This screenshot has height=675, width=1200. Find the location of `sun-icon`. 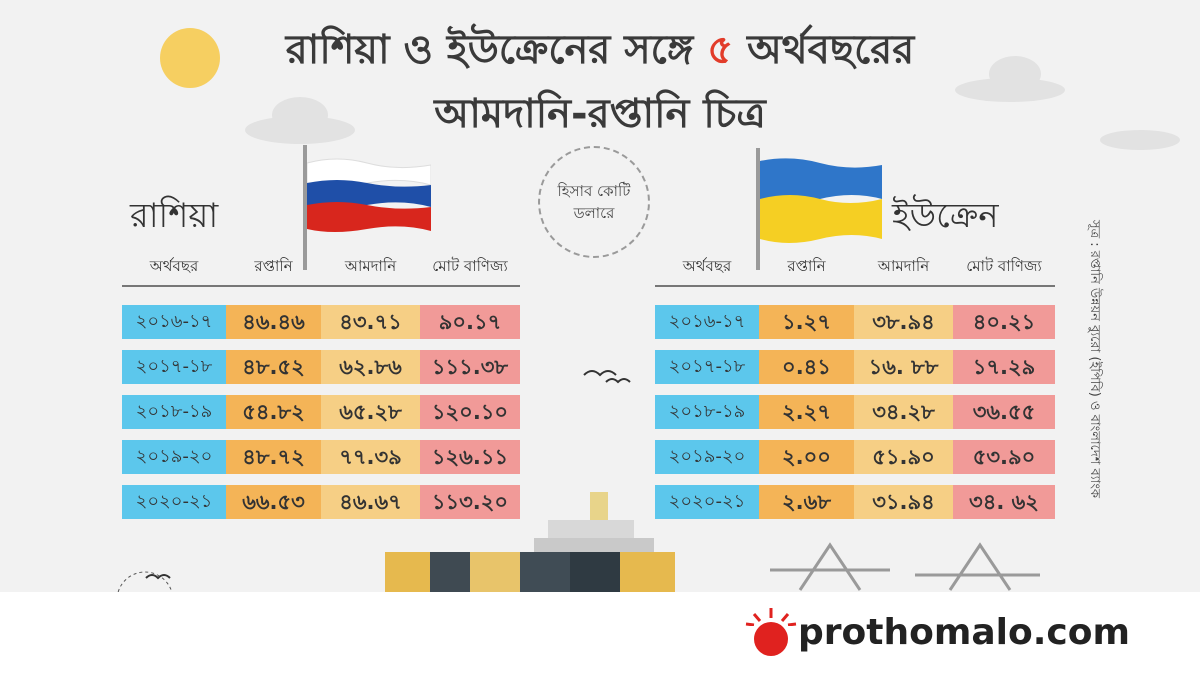

sun-icon is located at coordinates (190, 58).